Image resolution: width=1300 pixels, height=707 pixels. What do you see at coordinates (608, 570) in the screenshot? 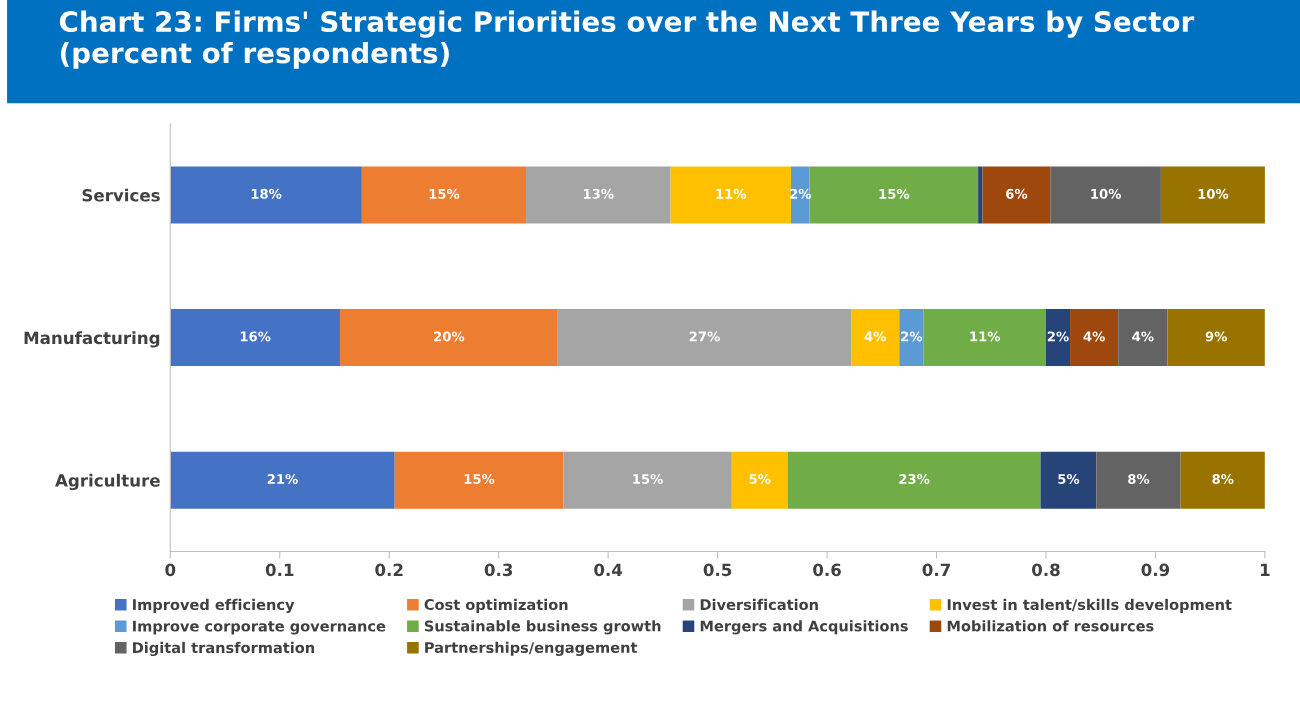
I see `x-tick-label: 0.4` at bounding box center [608, 570].